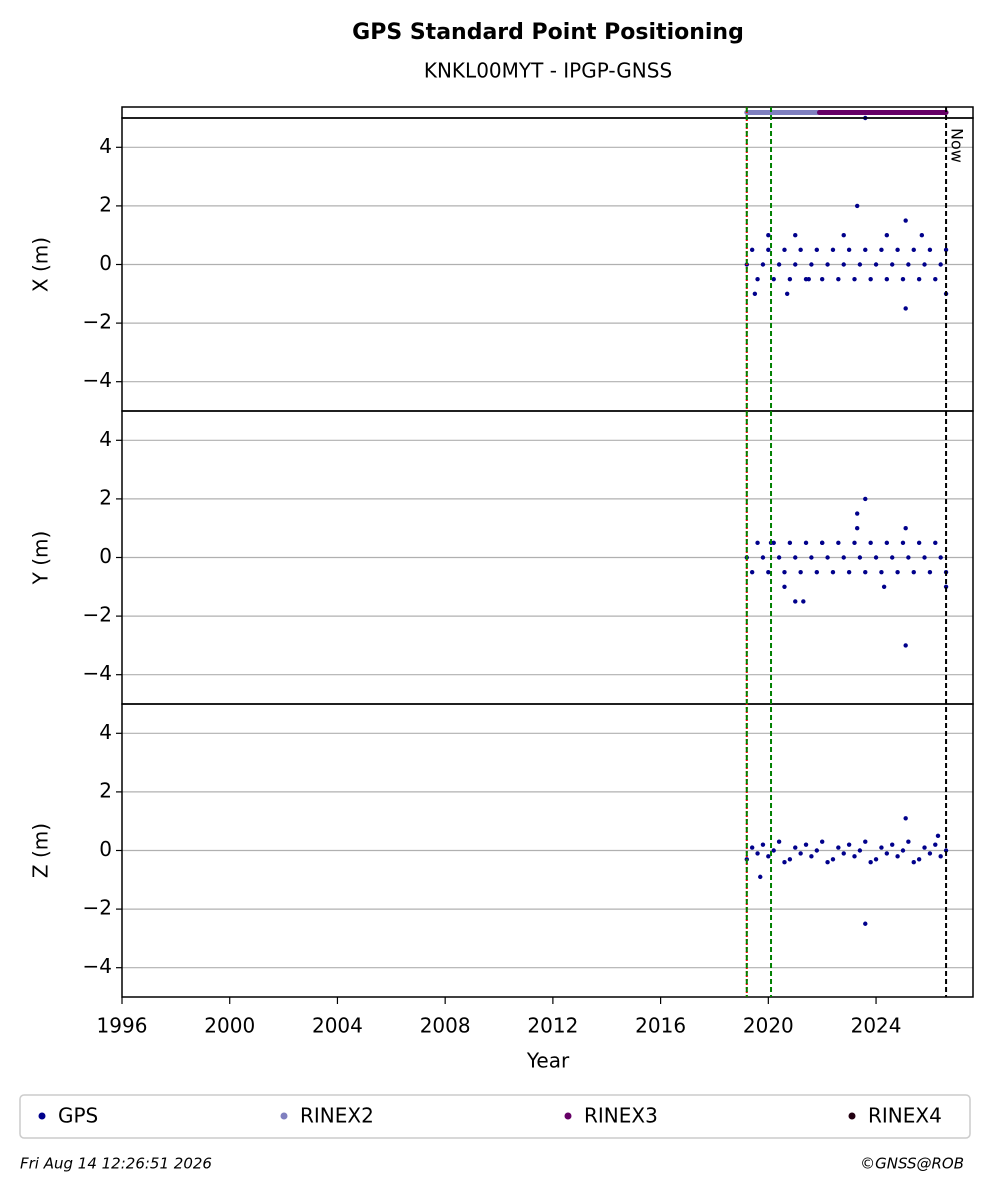 Image resolution: width=992 pixels, height=1194 pixels. What do you see at coordinates (337, 1026) in the screenshot?
I see `x-tick-label: 2004` at bounding box center [337, 1026].